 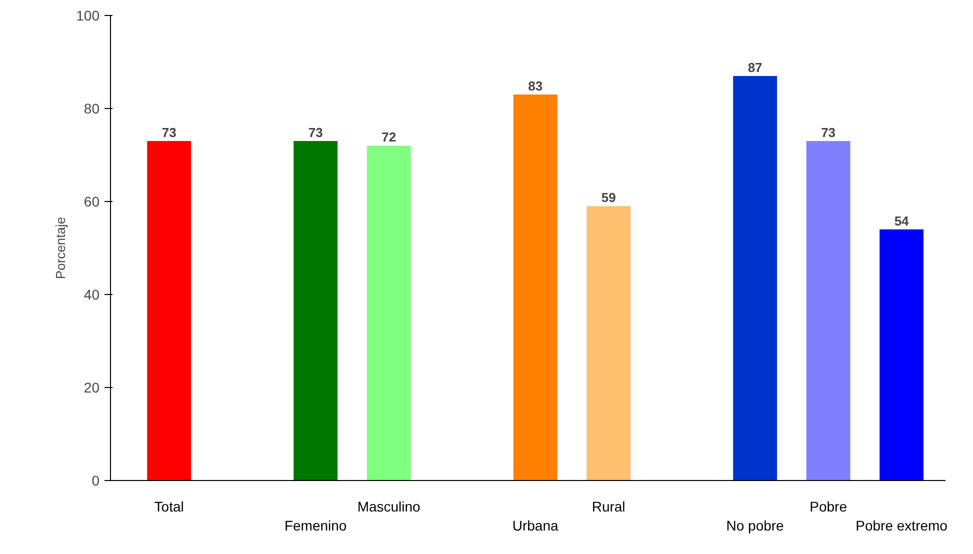 I want to click on data-label: 72, so click(x=389, y=137).